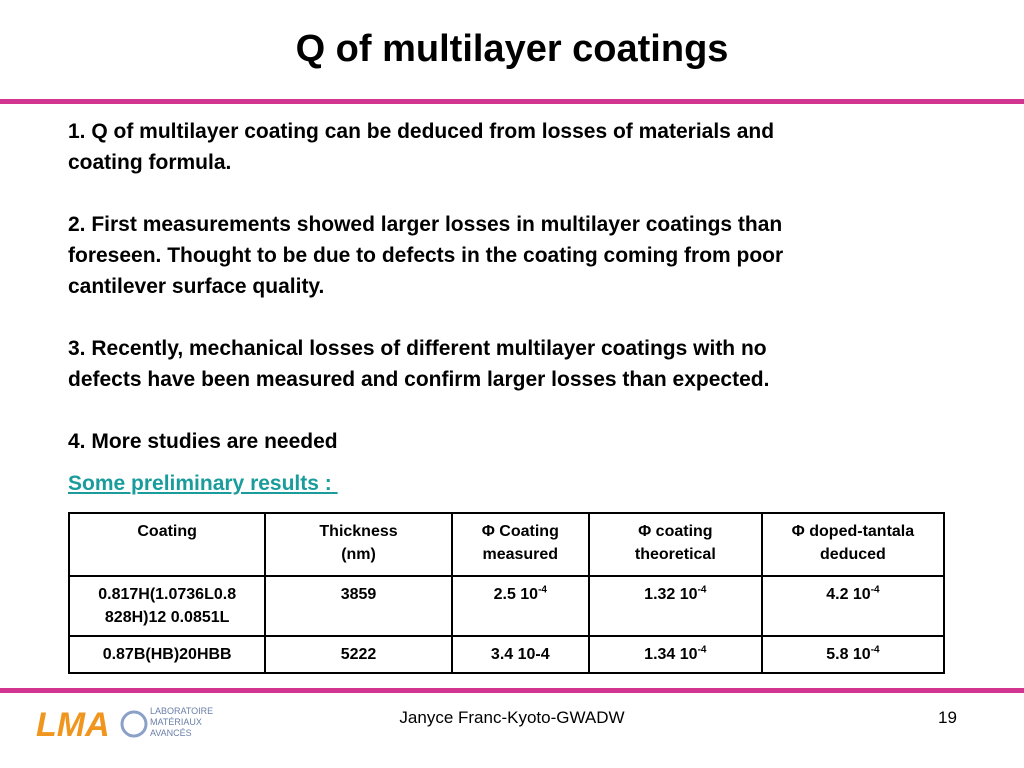 Image resolution: width=1024 pixels, height=768 pixels. I want to click on logo-mark: LMA, so click(73, 725).